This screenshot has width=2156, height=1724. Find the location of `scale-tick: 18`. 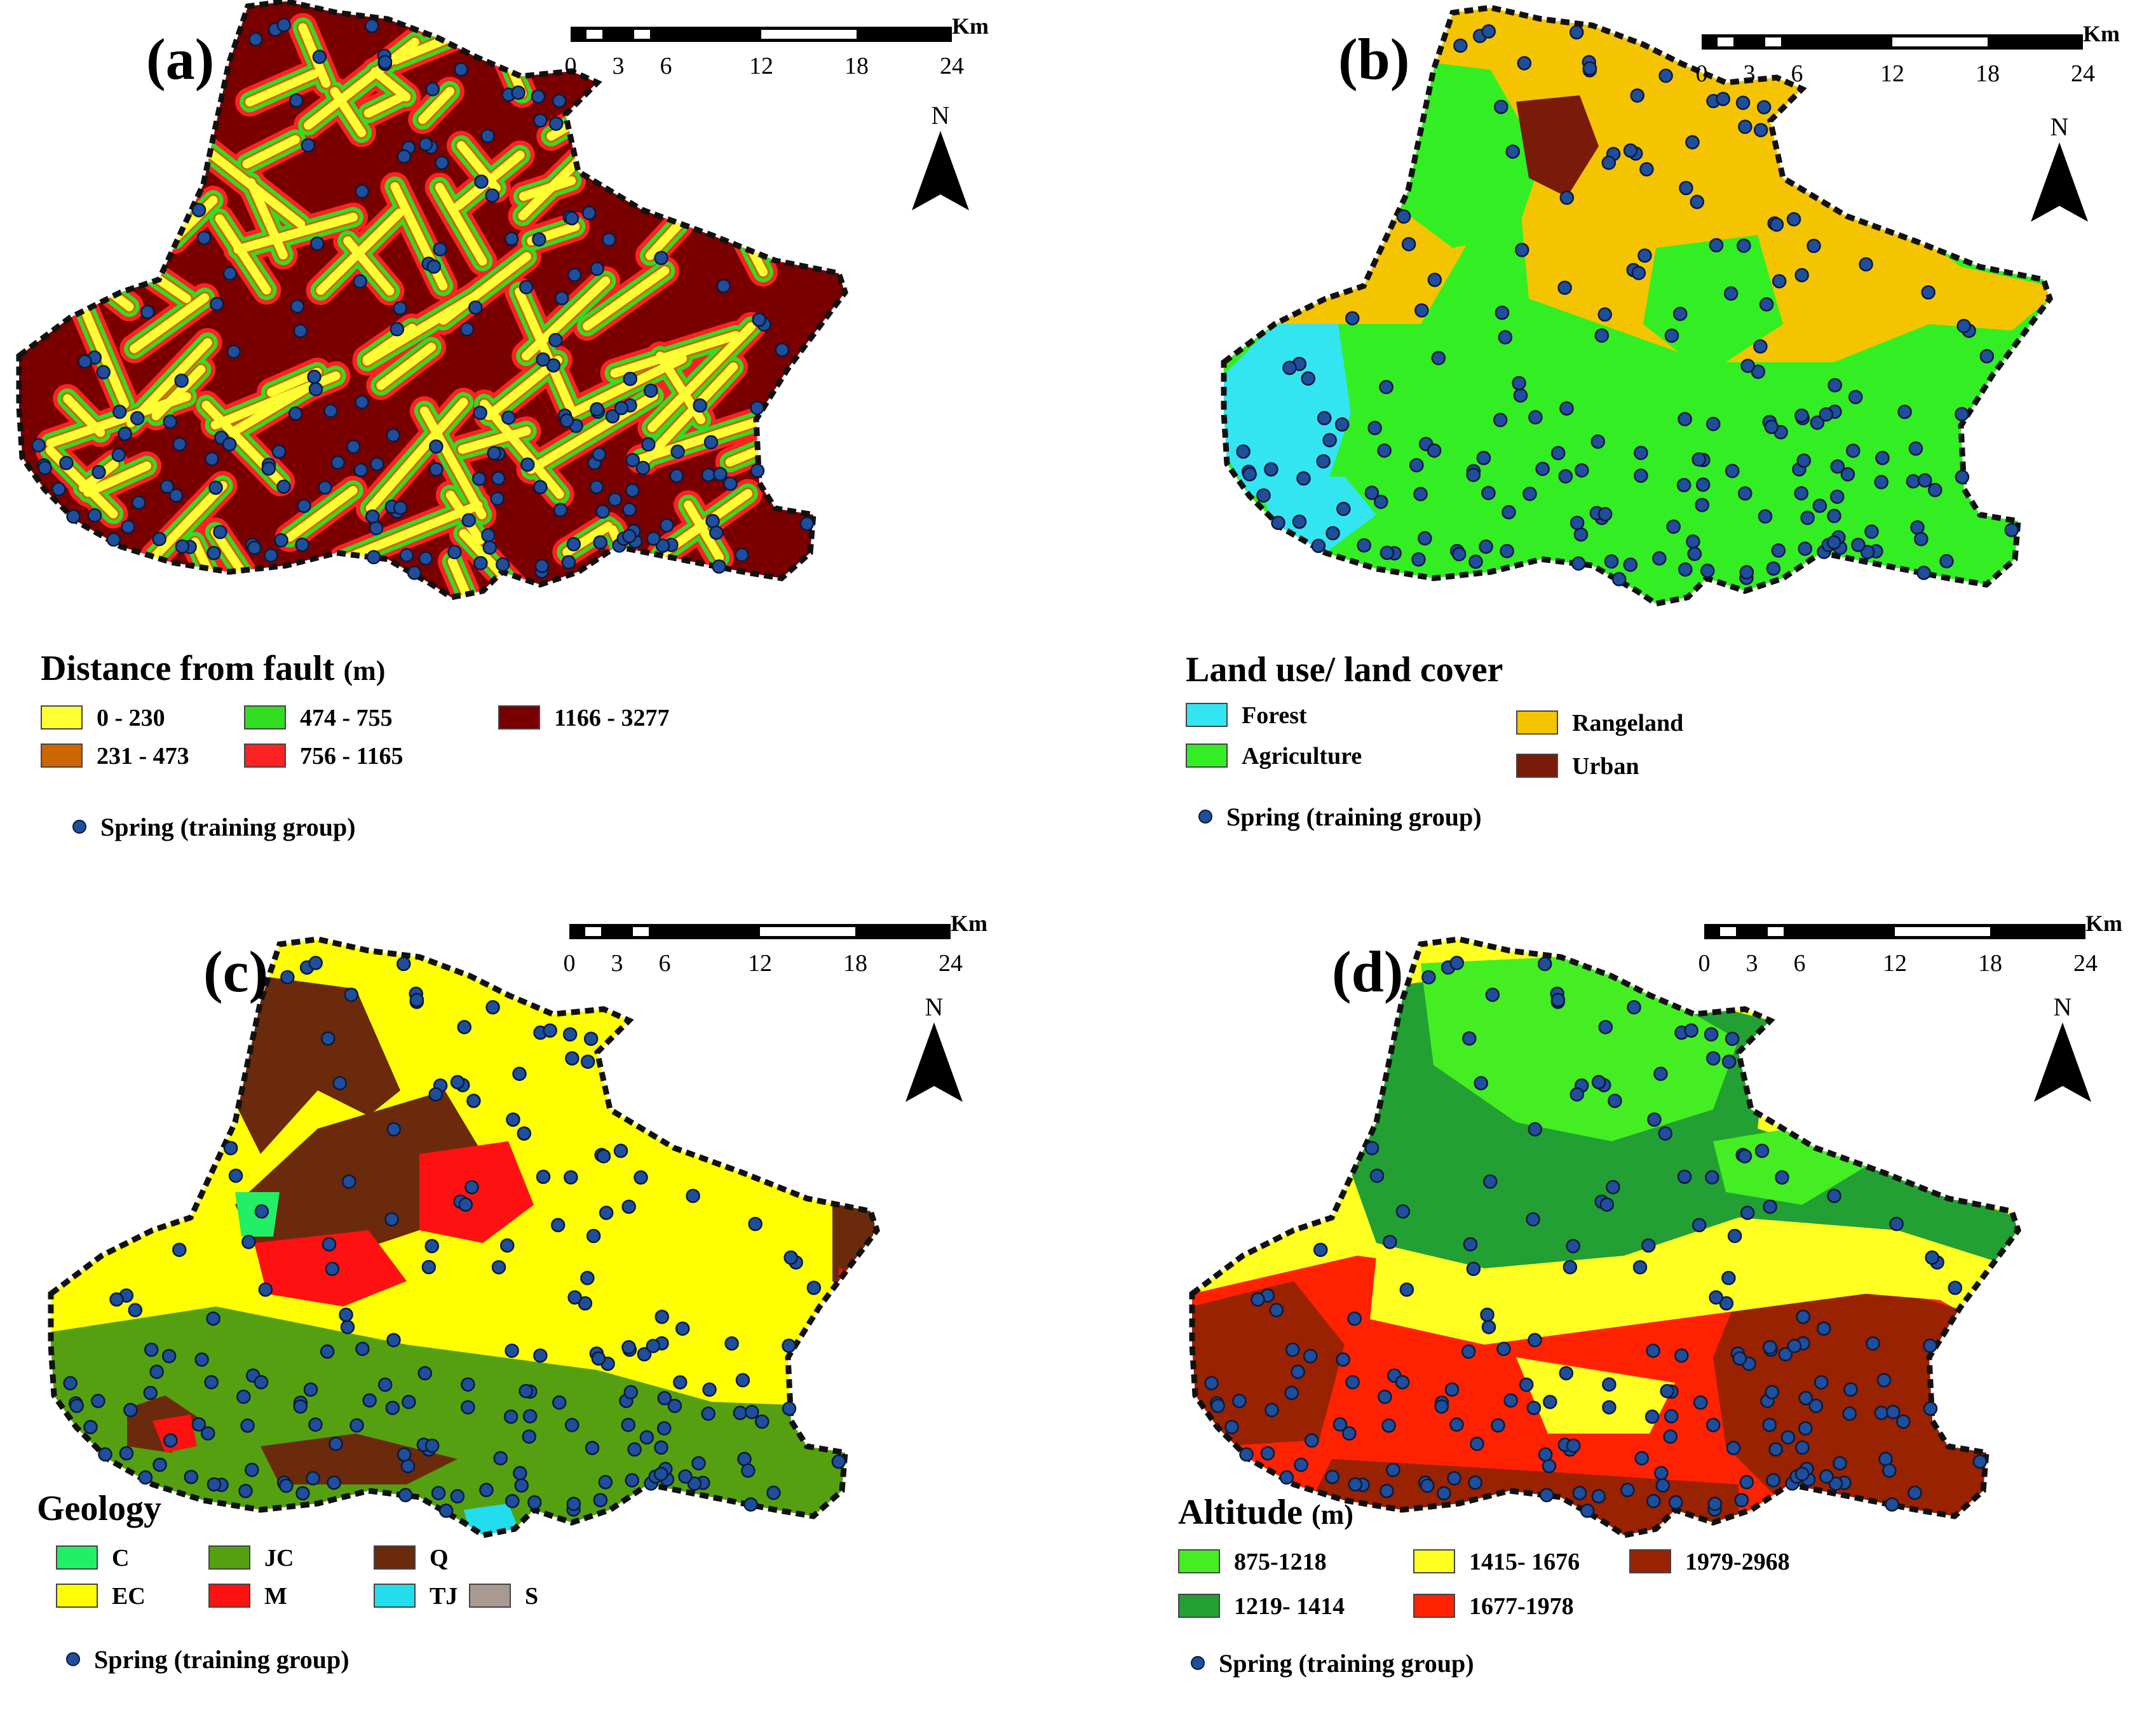

scale-tick: 18 is located at coordinates (855, 963).